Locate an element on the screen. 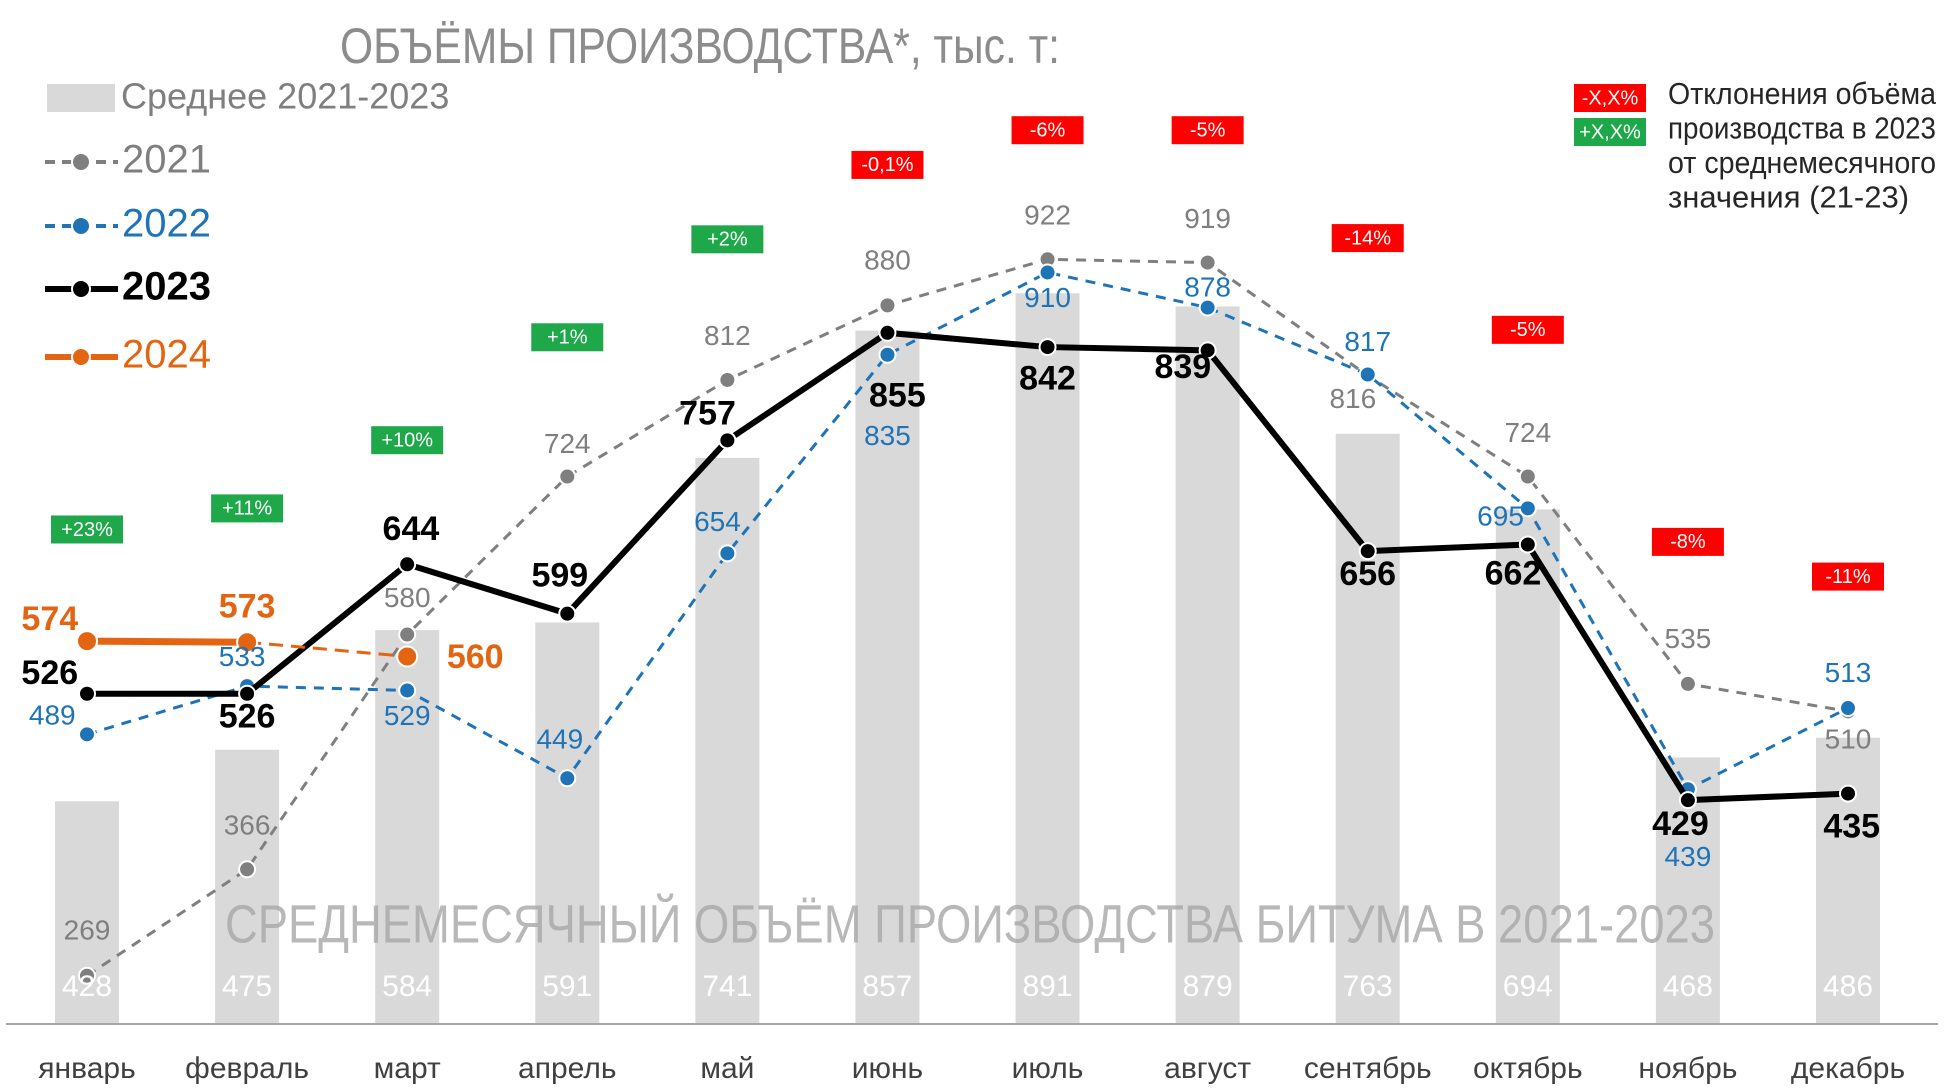 The width and height of the screenshot is (1944, 1090). bar-value-label: 857 is located at coordinates (887, 986).